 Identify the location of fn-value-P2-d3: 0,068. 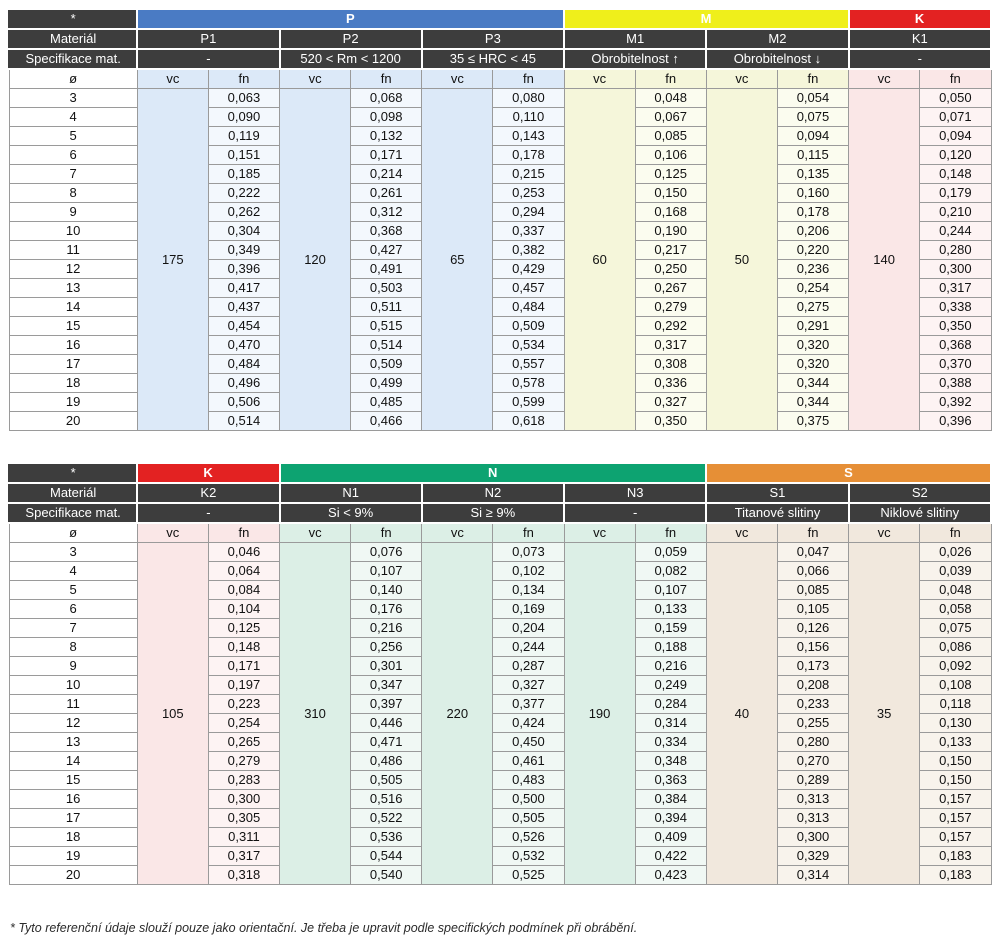
(386, 98).